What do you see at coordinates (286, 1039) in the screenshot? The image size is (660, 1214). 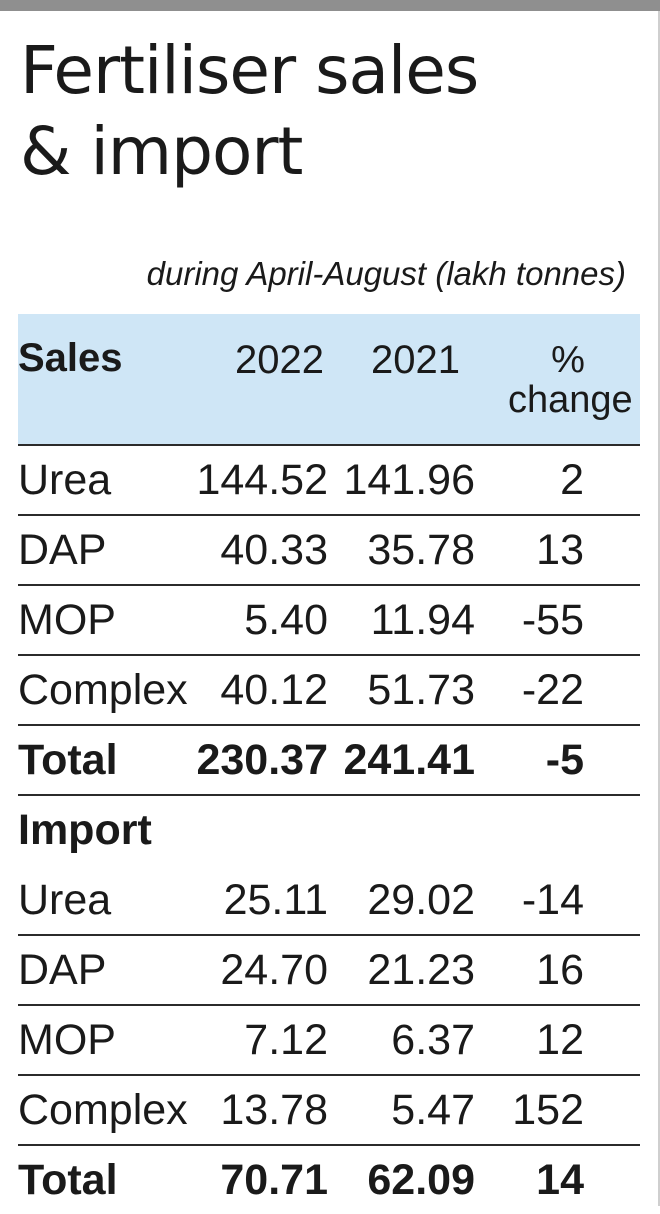 I see `value-2022: 7.12` at bounding box center [286, 1039].